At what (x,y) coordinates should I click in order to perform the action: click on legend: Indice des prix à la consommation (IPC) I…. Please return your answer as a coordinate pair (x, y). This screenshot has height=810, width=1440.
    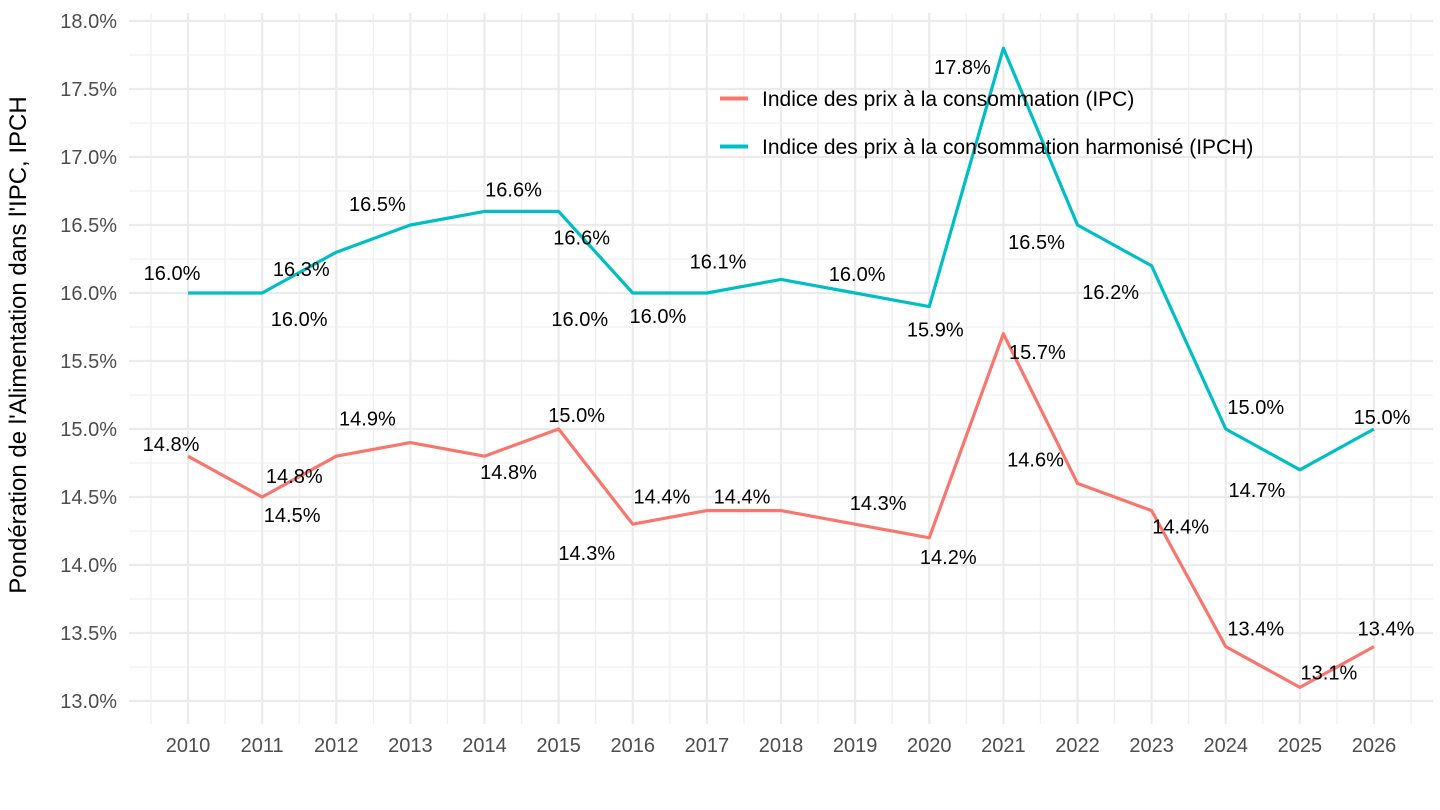
    Looking at the image, I should click on (986, 123).